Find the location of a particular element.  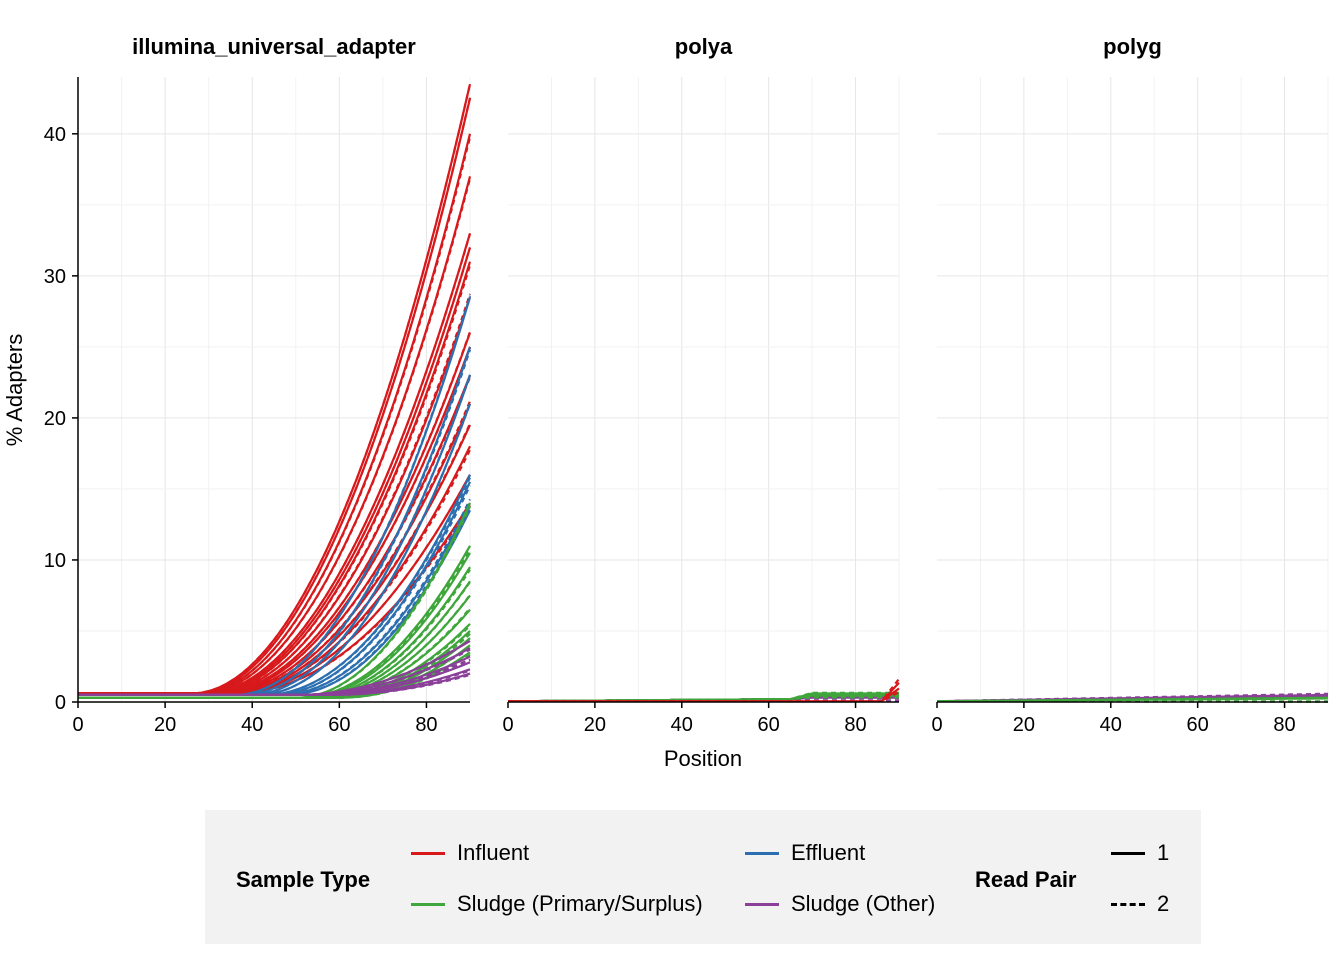

legend-item-sludge-other: Sludge (Other) is located at coordinates (840, 904).